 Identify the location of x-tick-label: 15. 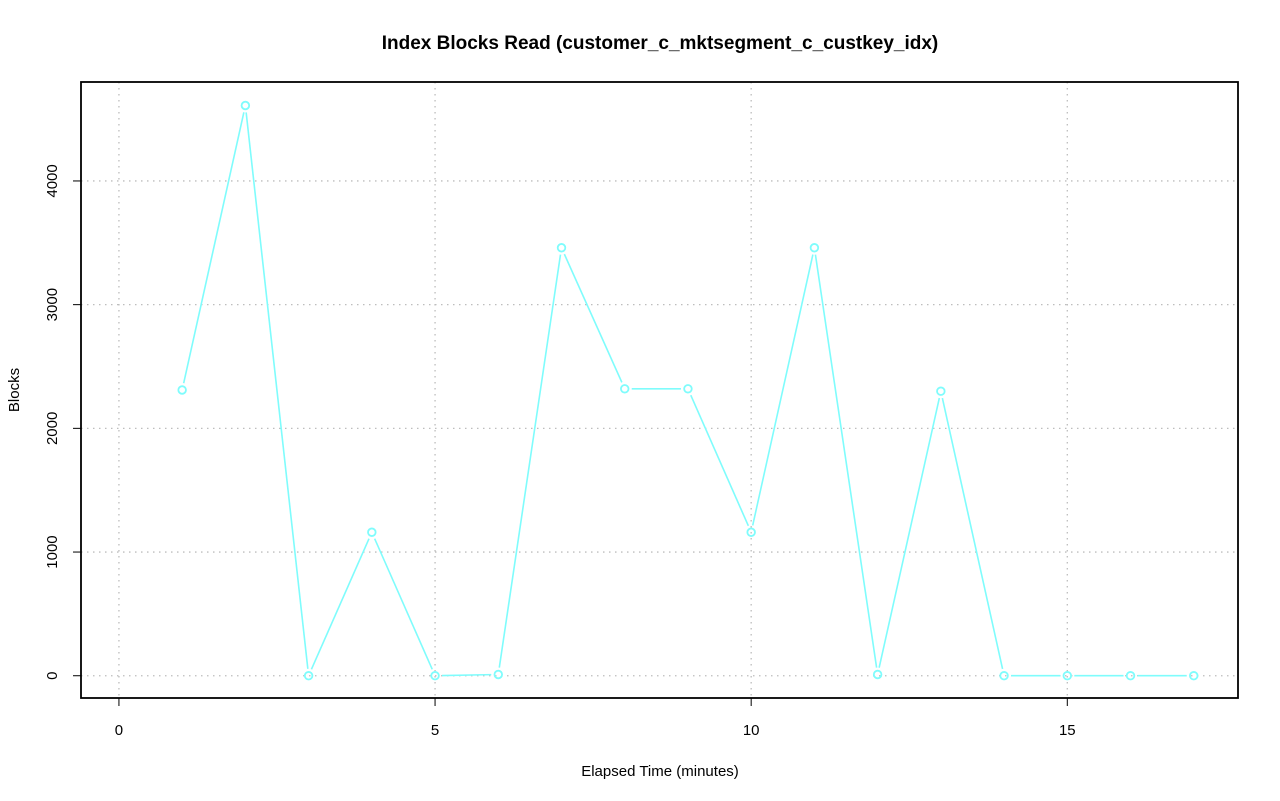
(1067, 730).